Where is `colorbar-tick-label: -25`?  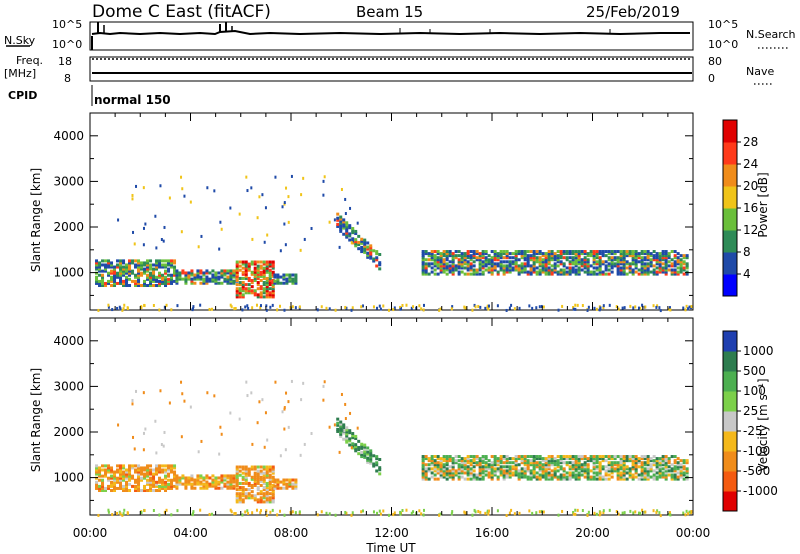 colorbar-tick-label: -25 is located at coordinates (753, 431).